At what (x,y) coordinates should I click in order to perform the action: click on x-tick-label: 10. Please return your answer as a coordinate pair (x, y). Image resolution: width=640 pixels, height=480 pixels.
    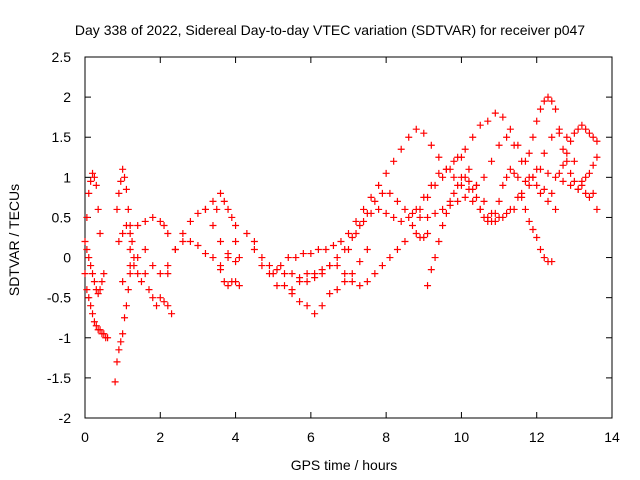
    Looking at the image, I should click on (462, 437).